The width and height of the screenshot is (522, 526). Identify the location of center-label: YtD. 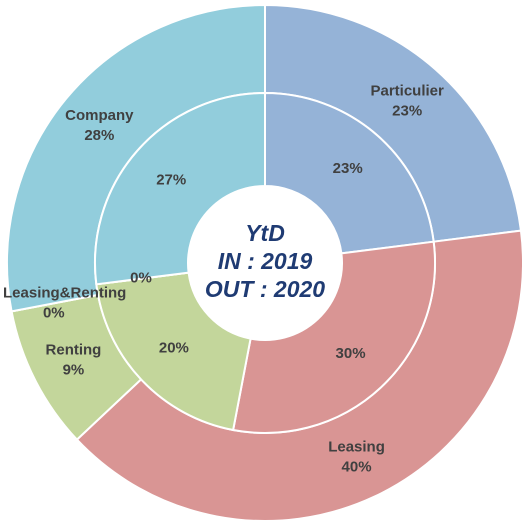
(265, 233).